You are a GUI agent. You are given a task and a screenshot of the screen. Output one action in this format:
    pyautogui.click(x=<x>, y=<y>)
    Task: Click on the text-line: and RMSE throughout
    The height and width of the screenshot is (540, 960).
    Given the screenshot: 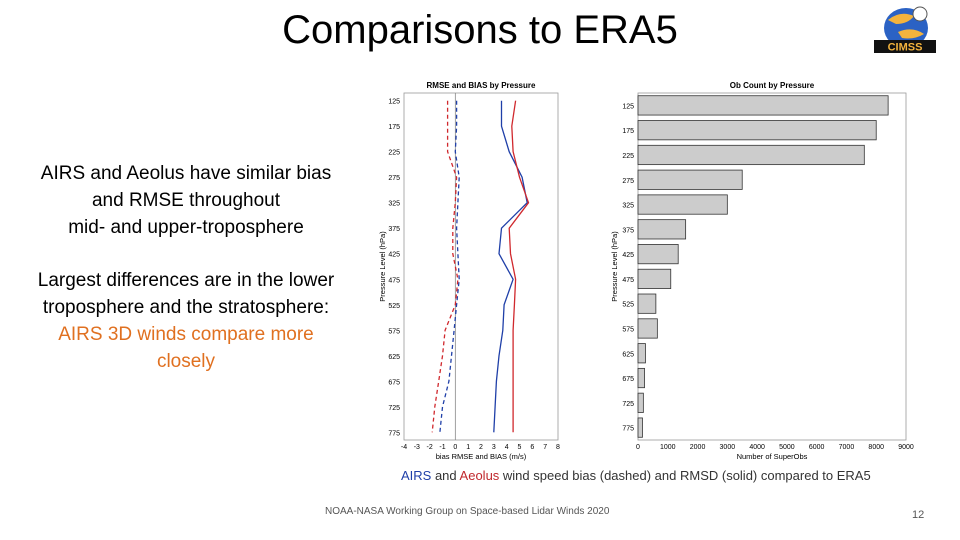 What is the action you would take?
    pyautogui.click(x=185, y=200)
    